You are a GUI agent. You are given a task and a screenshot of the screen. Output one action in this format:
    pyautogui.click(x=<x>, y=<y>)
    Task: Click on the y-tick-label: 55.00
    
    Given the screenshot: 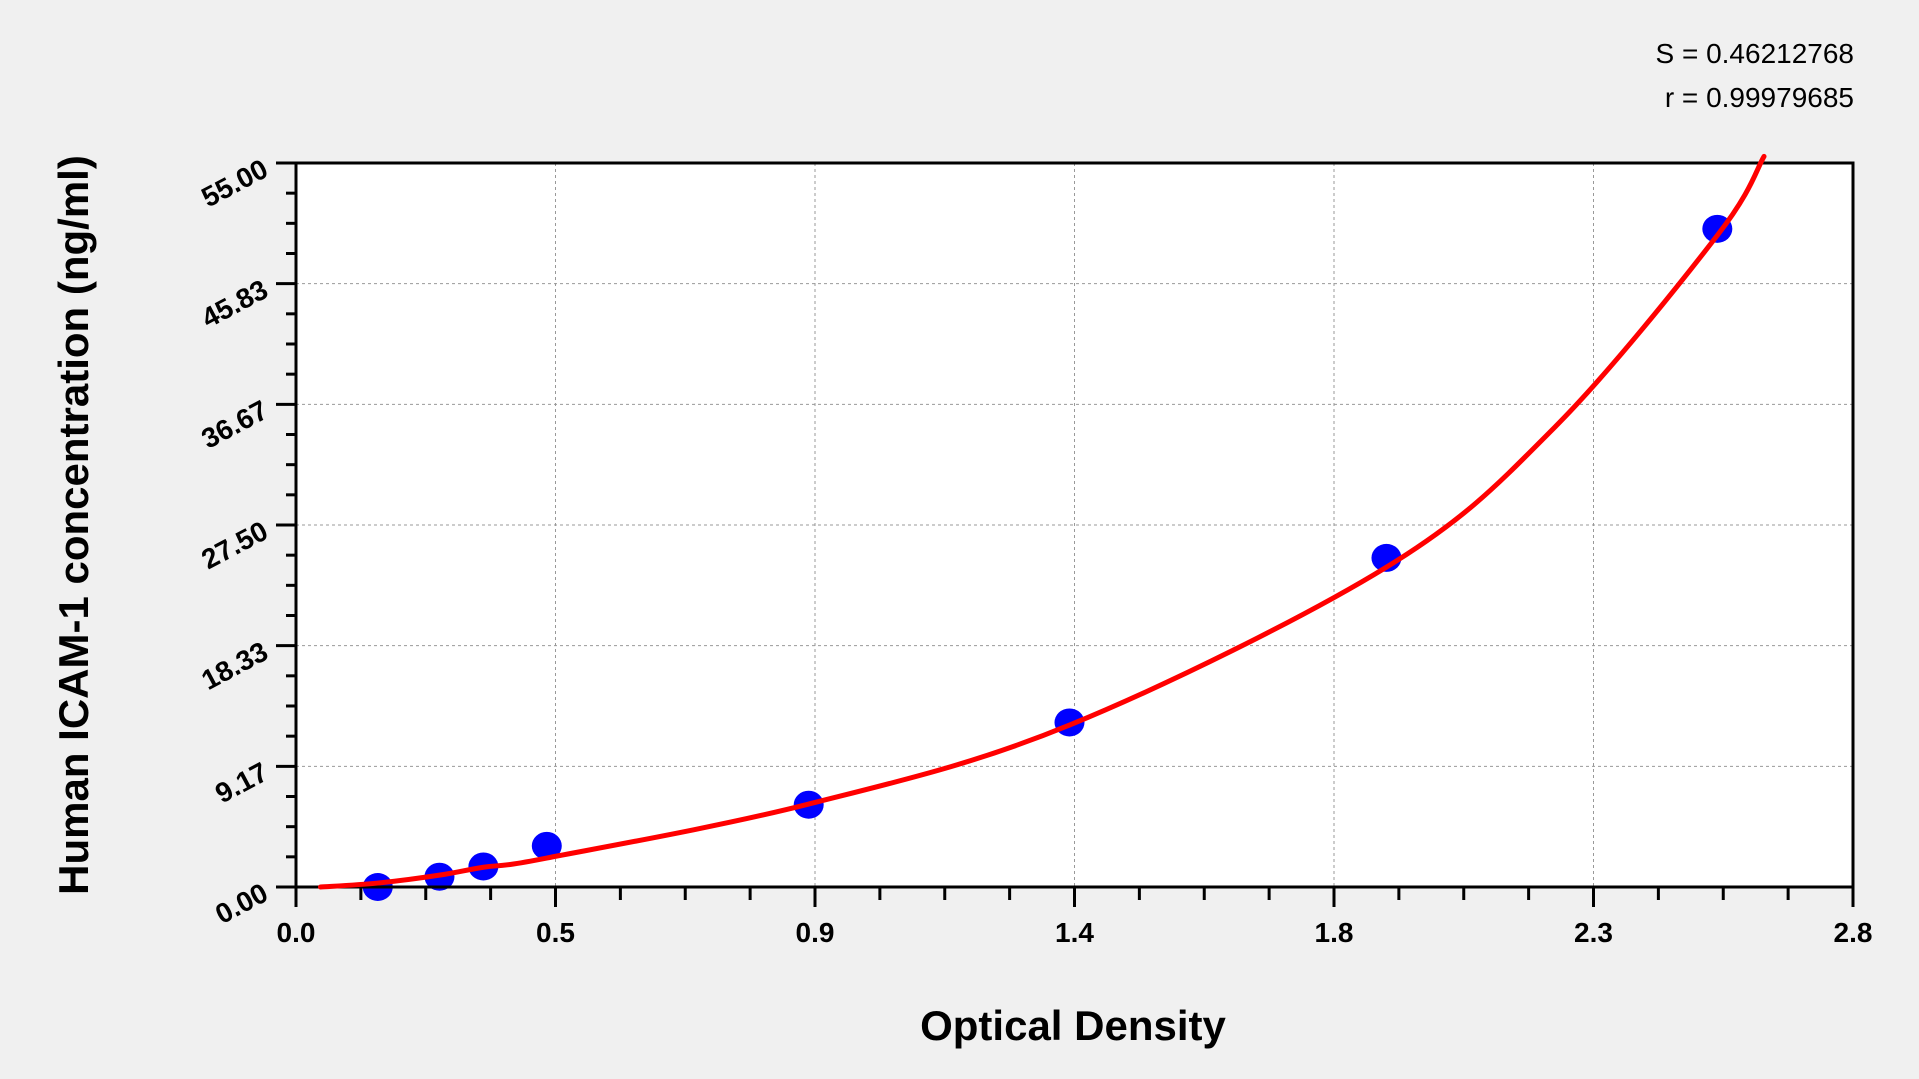 What is the action you would take?
    pyautogui.click(x=234, y=183)
    